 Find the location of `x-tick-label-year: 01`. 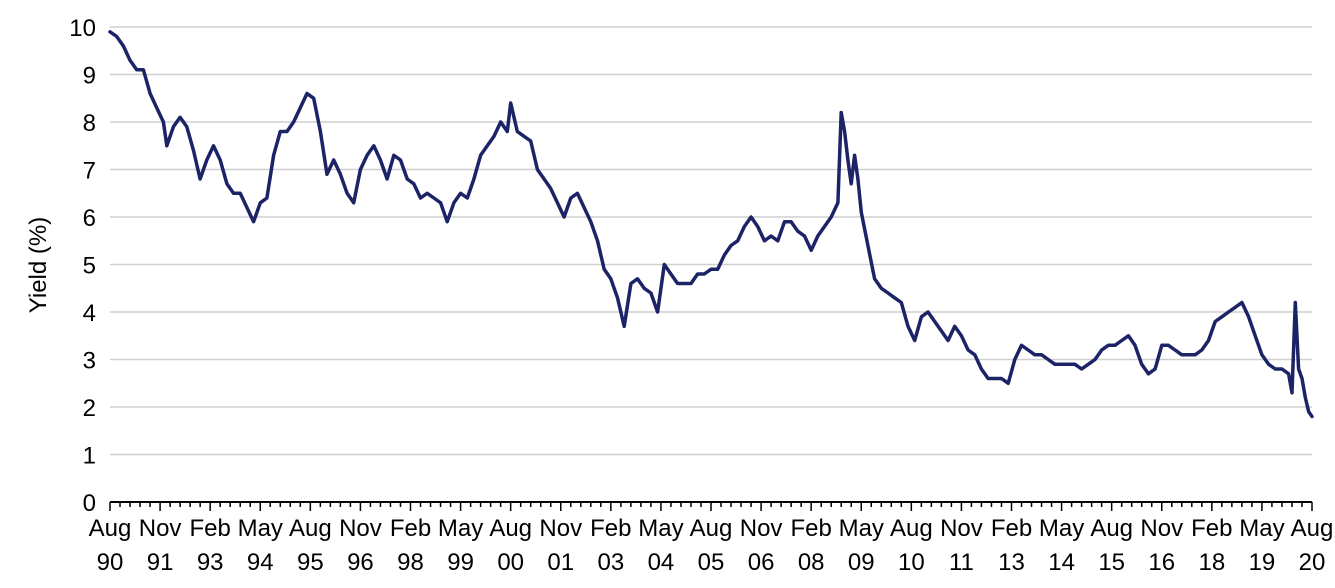

x-tick-label-year: 01 is located at coordinates (560, 562).